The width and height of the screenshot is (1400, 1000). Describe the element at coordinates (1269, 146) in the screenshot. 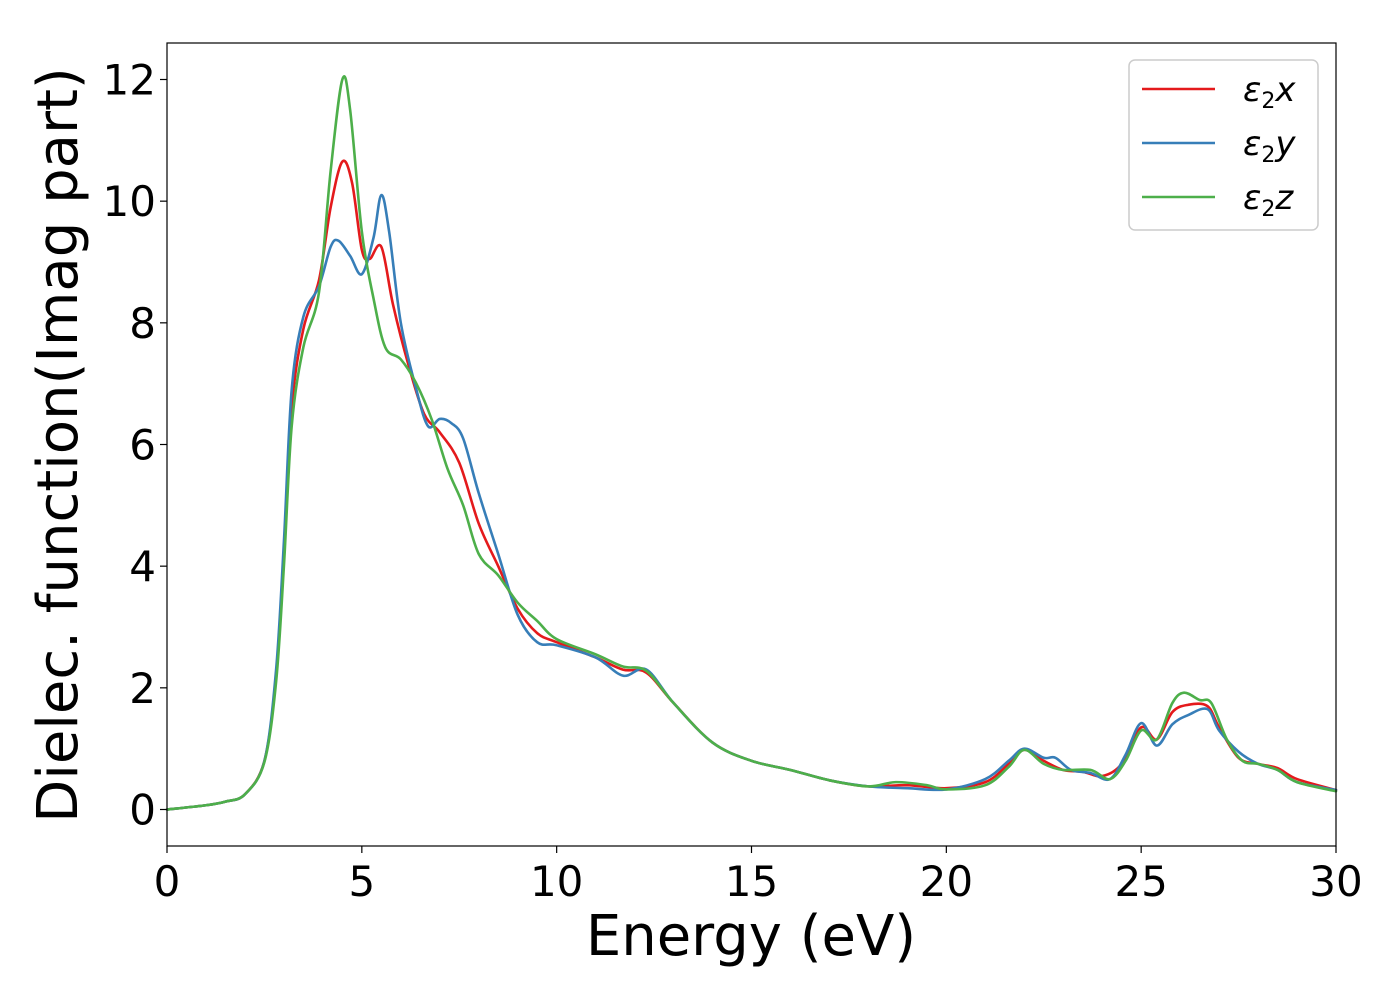

I see `legend-label-eps2y: ε2y` at that location.